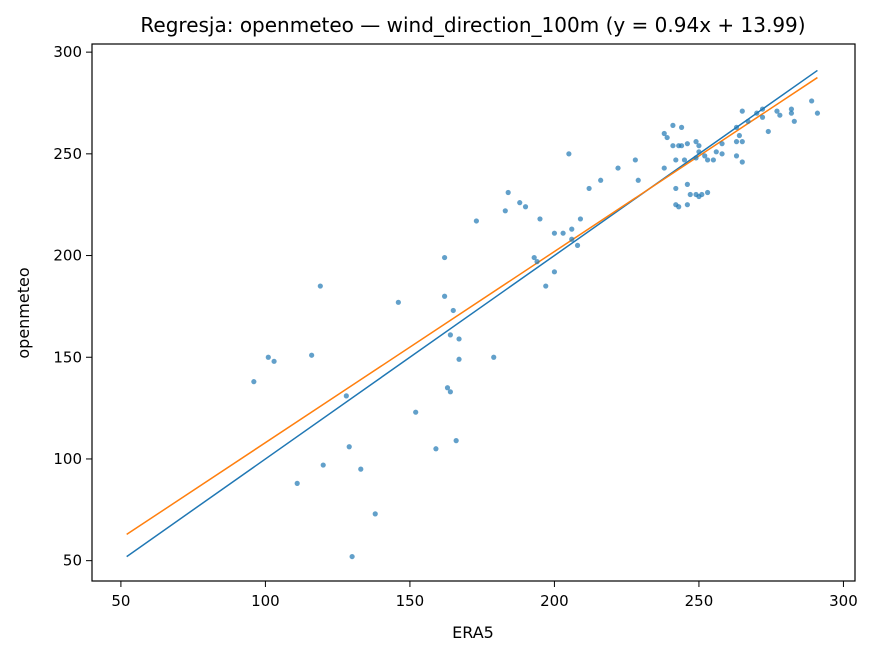  Describe the element at coordinates (67, 52) in the screenshot. I see `y-tick-label: 300` at that location.